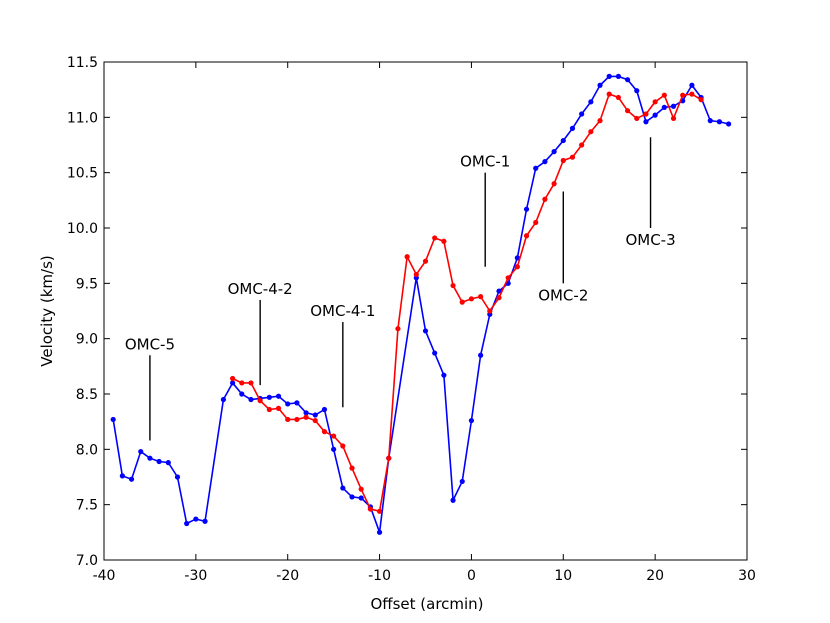 The width and height of the screenshot is (830, 623). Describe the element at coordinates (150, 344) in the screenshot. I see `annotation-label: OMC-5` at that location.